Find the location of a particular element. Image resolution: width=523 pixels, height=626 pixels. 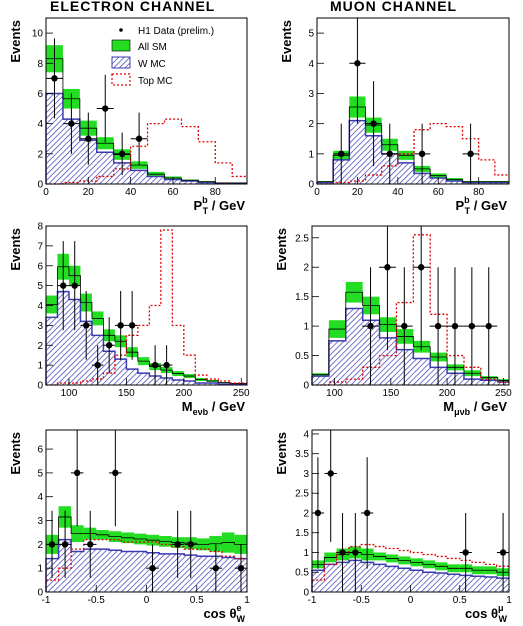

y-tick-label: 7 is located at coordinates (40, 246).